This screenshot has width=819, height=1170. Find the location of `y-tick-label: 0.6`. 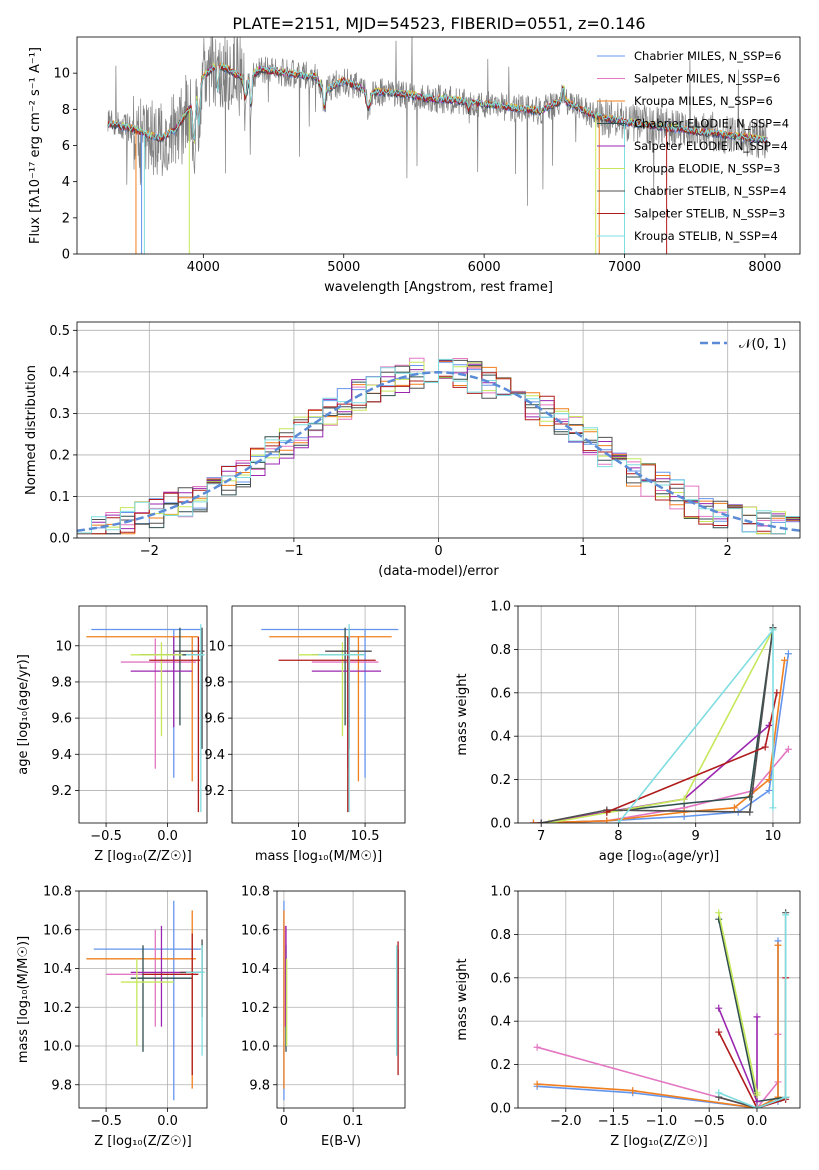

y-tick-label: 0.6 is located at coordinates (500, 693).